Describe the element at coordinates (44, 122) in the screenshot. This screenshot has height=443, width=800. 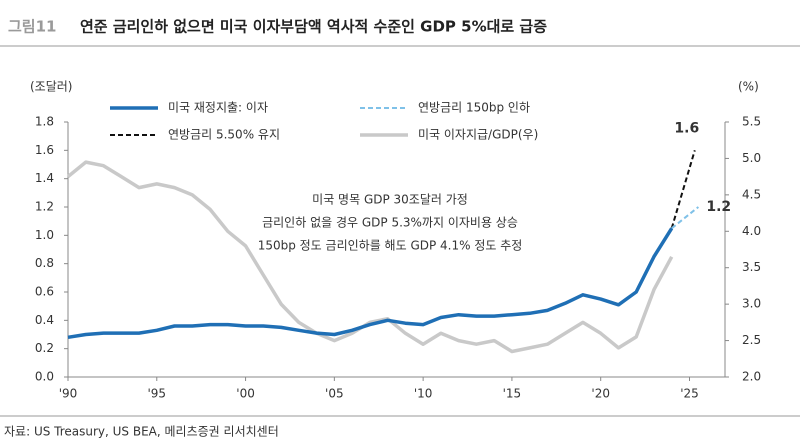
I see `y-tick-label: 1.8` at that location.